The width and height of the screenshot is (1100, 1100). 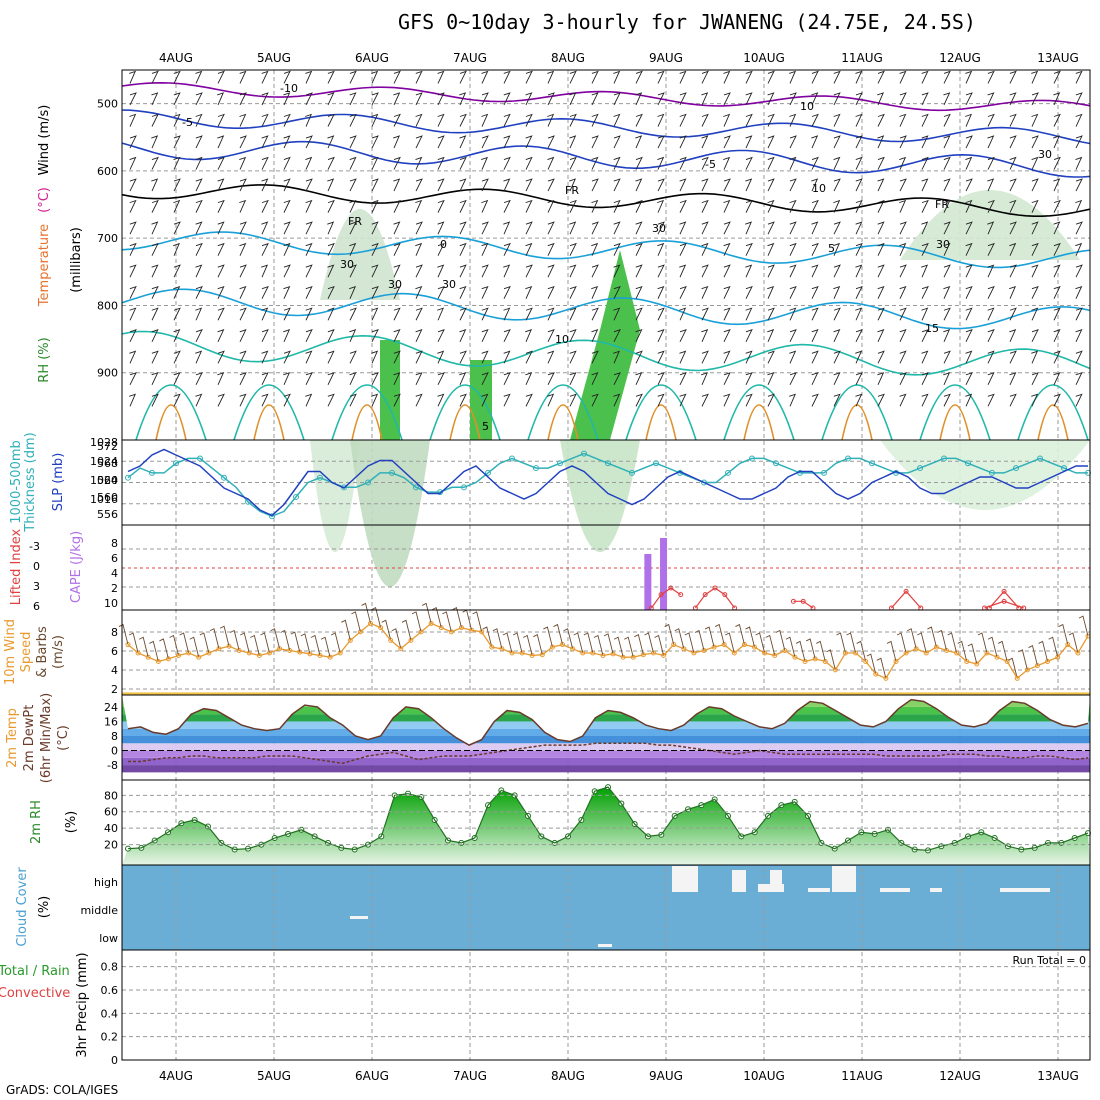 What do you see at coordinates (960, 1076) in the screenshot?
I see `x-tick-label-bottom: 12AUG` at bounding box center [960, 1076].